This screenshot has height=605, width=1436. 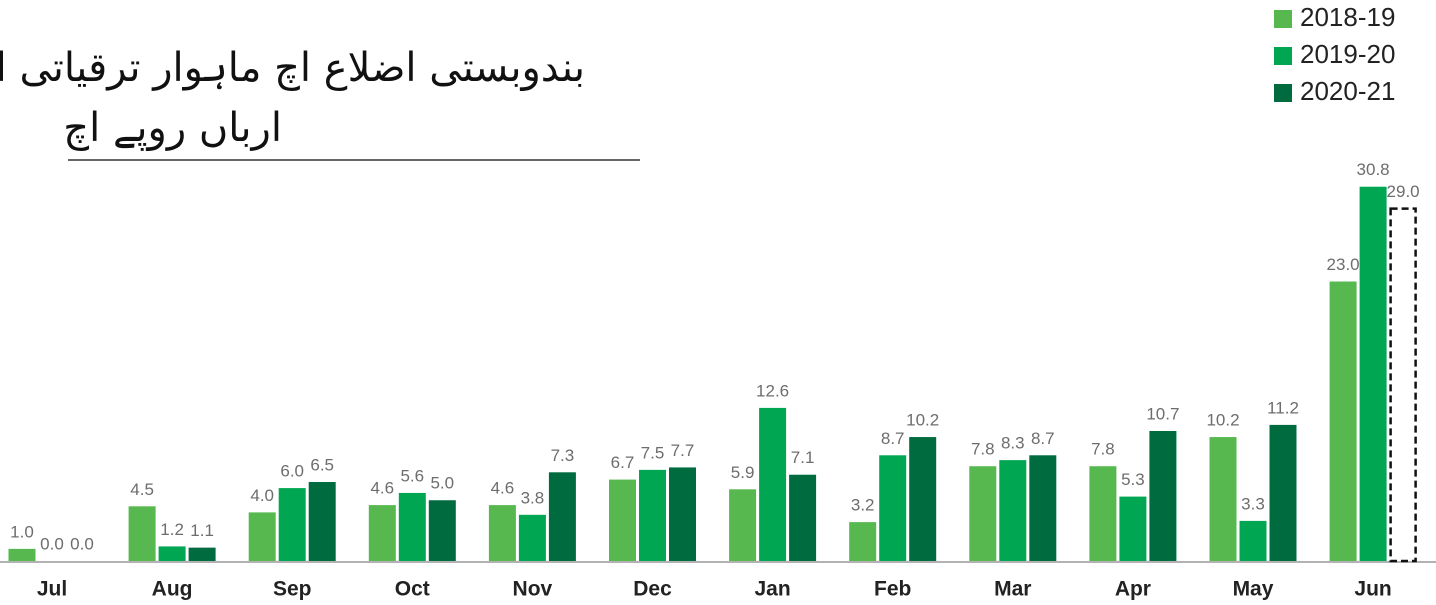 What do you see at coordinates (1283, 407) in the screenshot?
I see `value-label: 11.2` at bounding box center [1283, 407].